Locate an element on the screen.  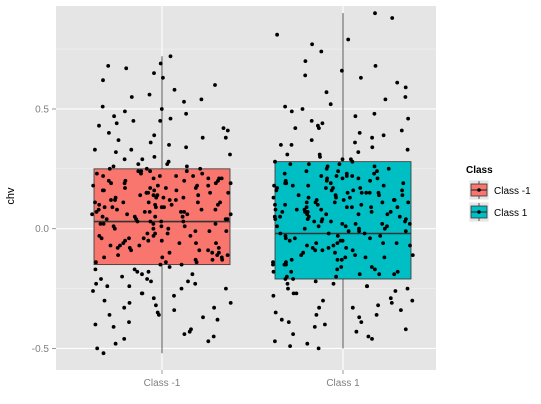
x-tick-label: Class 1 is located at coordinates (343, 383).